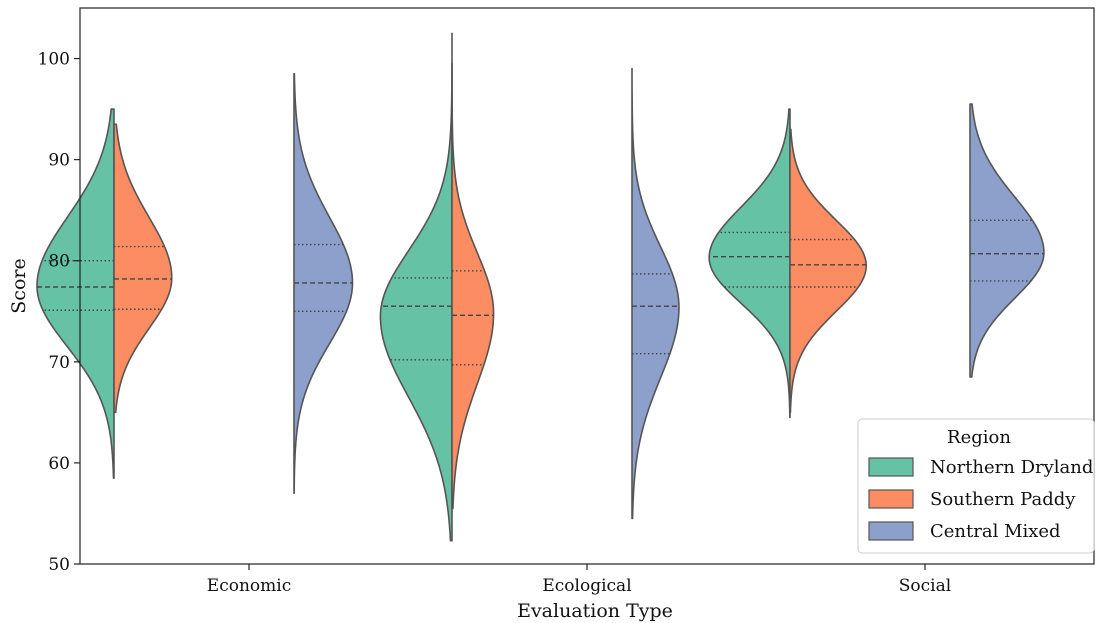 Image resolution: width=1102 pixels, height=623 pixels. I want to click on legend-box, so click(976, 486).